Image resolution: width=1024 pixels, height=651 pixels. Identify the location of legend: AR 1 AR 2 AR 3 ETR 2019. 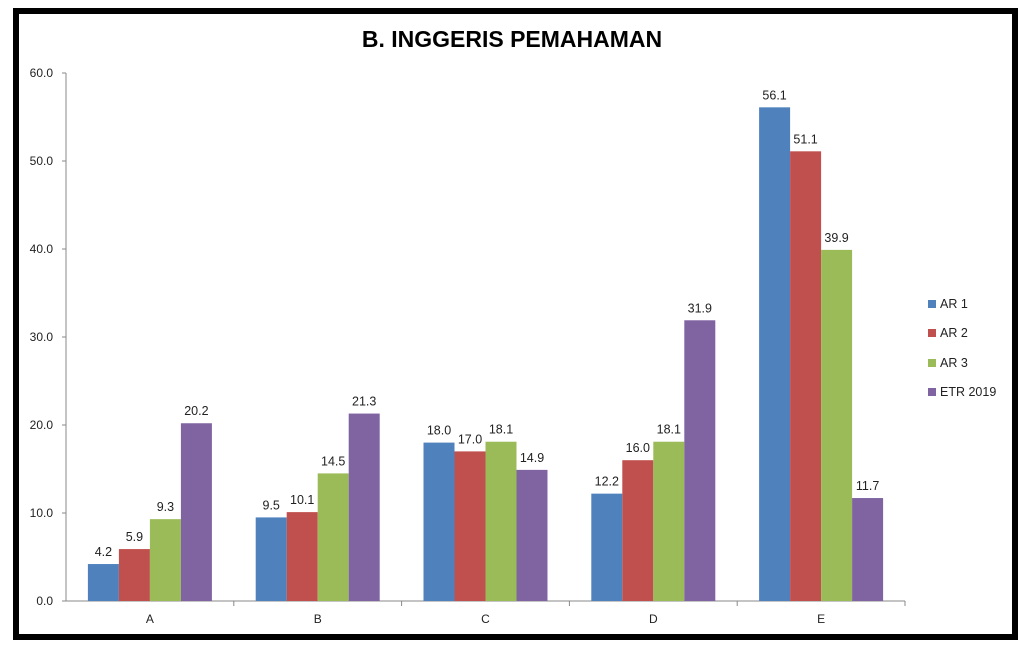
(962, 355).